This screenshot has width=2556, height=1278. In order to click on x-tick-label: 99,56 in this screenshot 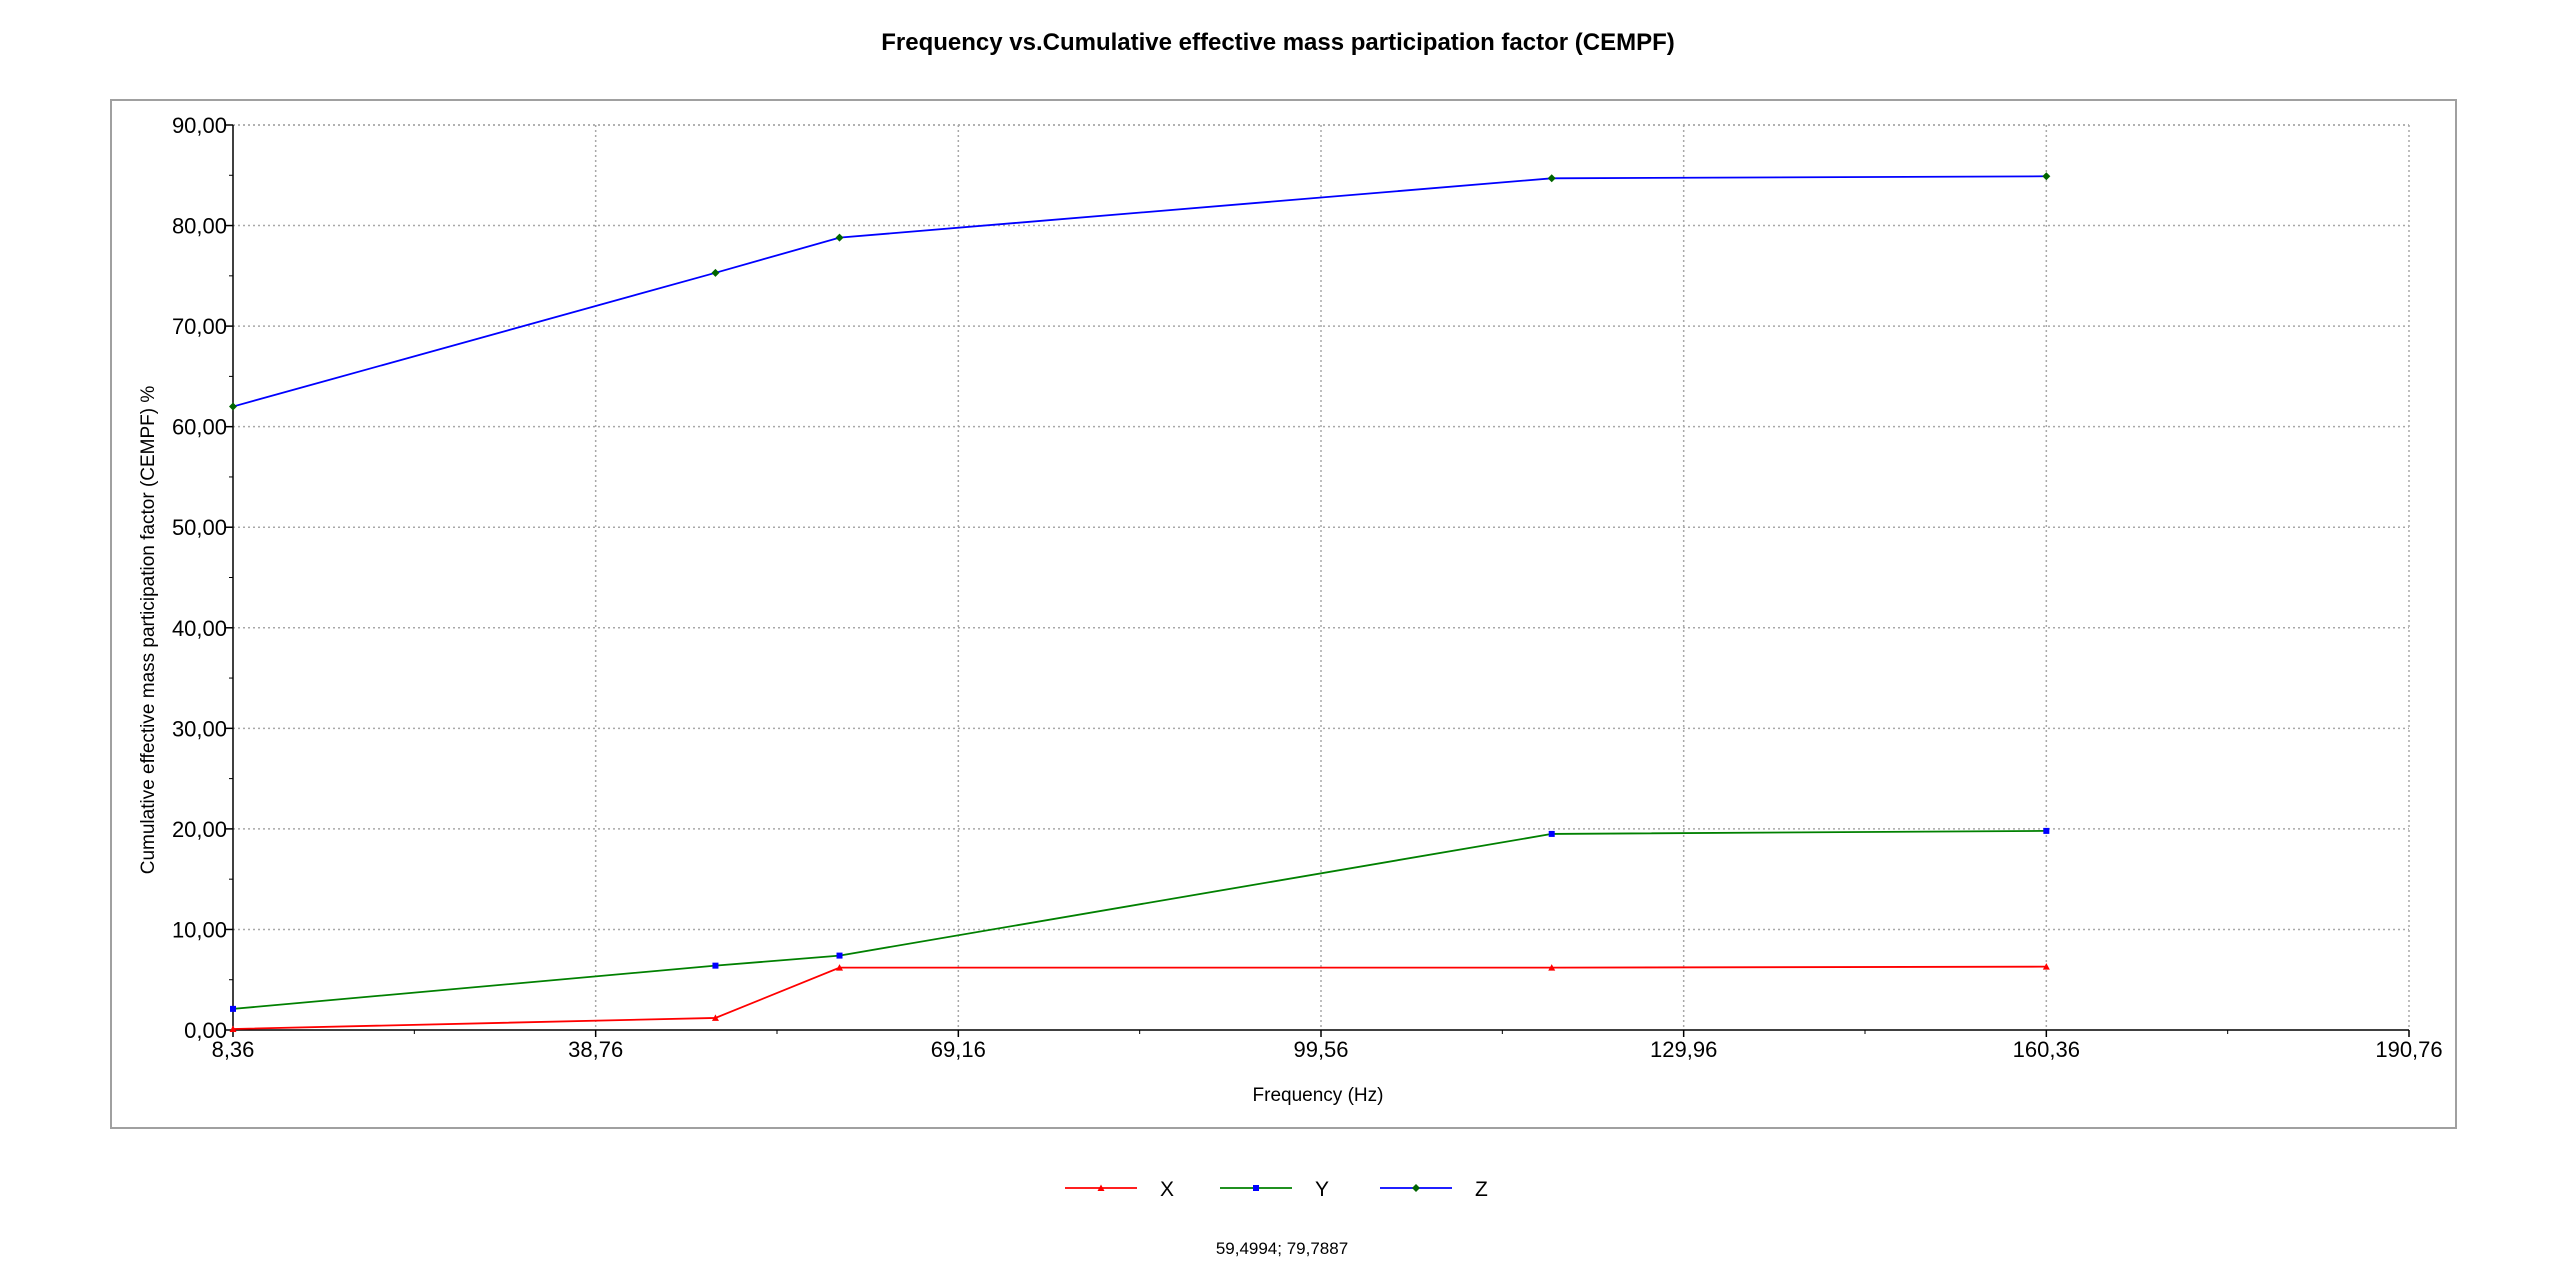, I will do `click(1320, 1049)`.